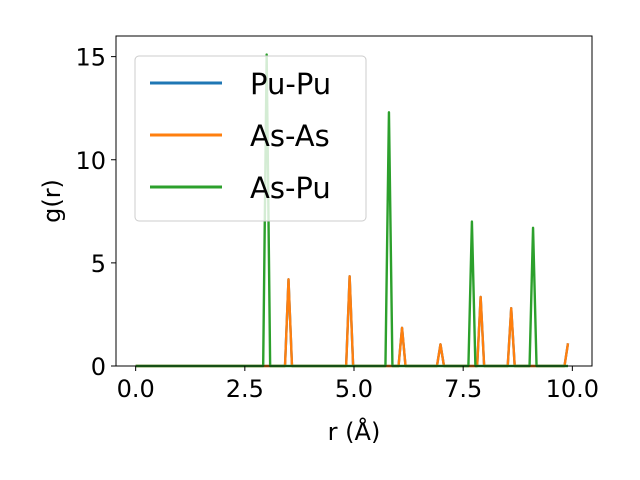  I want to click on legend-box, so click(250, 138).